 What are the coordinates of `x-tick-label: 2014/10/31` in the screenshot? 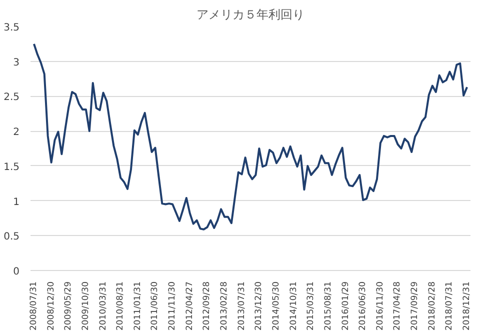 It's located at (293, 305).